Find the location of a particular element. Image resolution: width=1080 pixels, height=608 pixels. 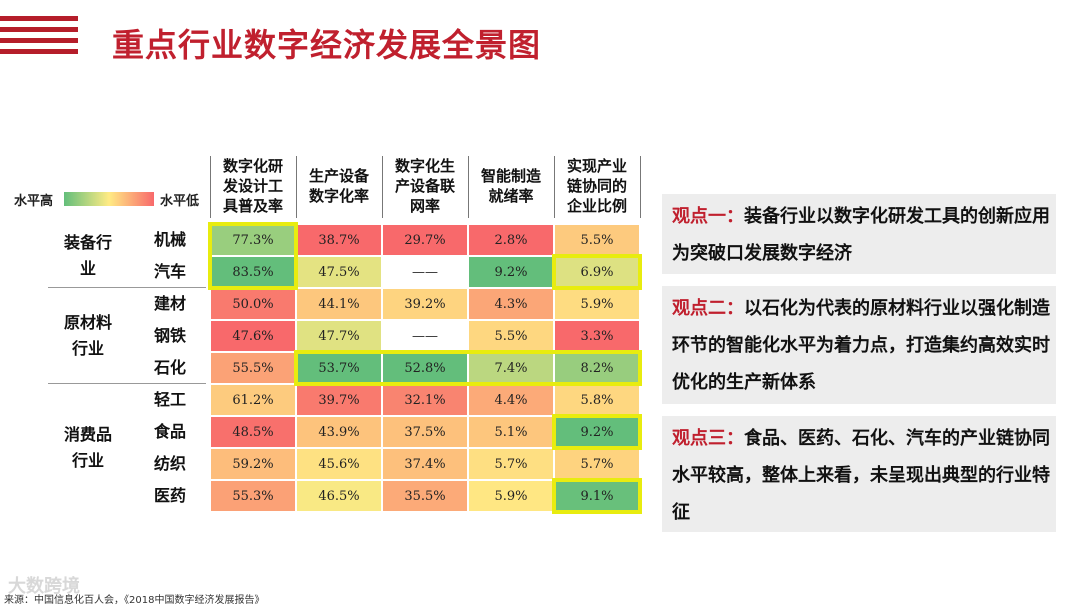

heatmap-cell: 37.5% is located at coordinates (425, 432).